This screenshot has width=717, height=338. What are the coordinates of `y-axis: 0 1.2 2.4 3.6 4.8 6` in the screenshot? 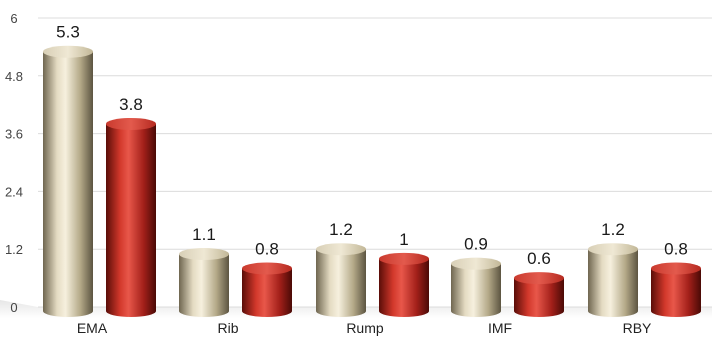 It's located at (14, 163).